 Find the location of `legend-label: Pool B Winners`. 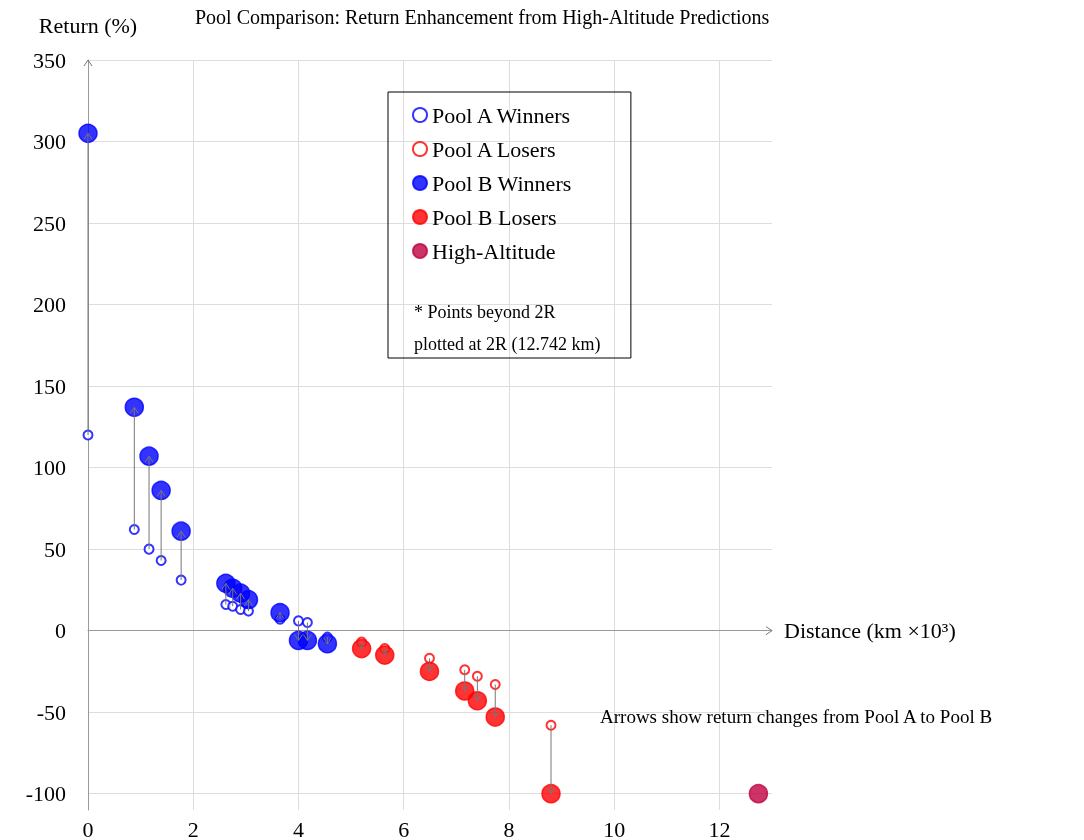

legend-label: Pool B Winners is located at coordinates (502, 183).